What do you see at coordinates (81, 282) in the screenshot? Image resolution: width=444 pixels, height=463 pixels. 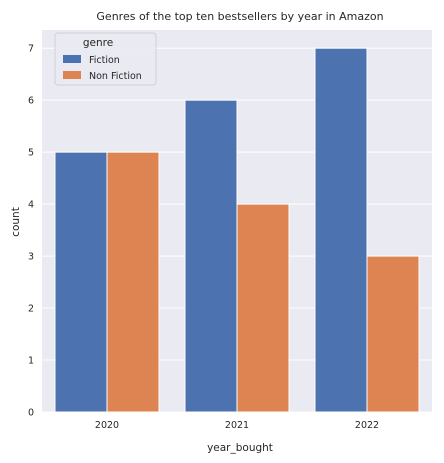 I see `bar-fiction-2020` at bounding box center [81, 282].